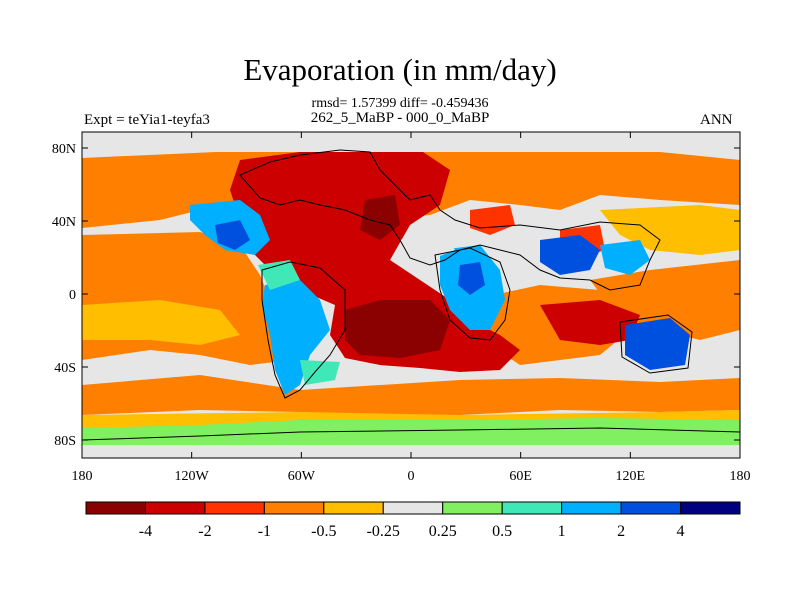 The image size is (800, 600). I want to click on colorbar-label: -4, so click(145, 531).